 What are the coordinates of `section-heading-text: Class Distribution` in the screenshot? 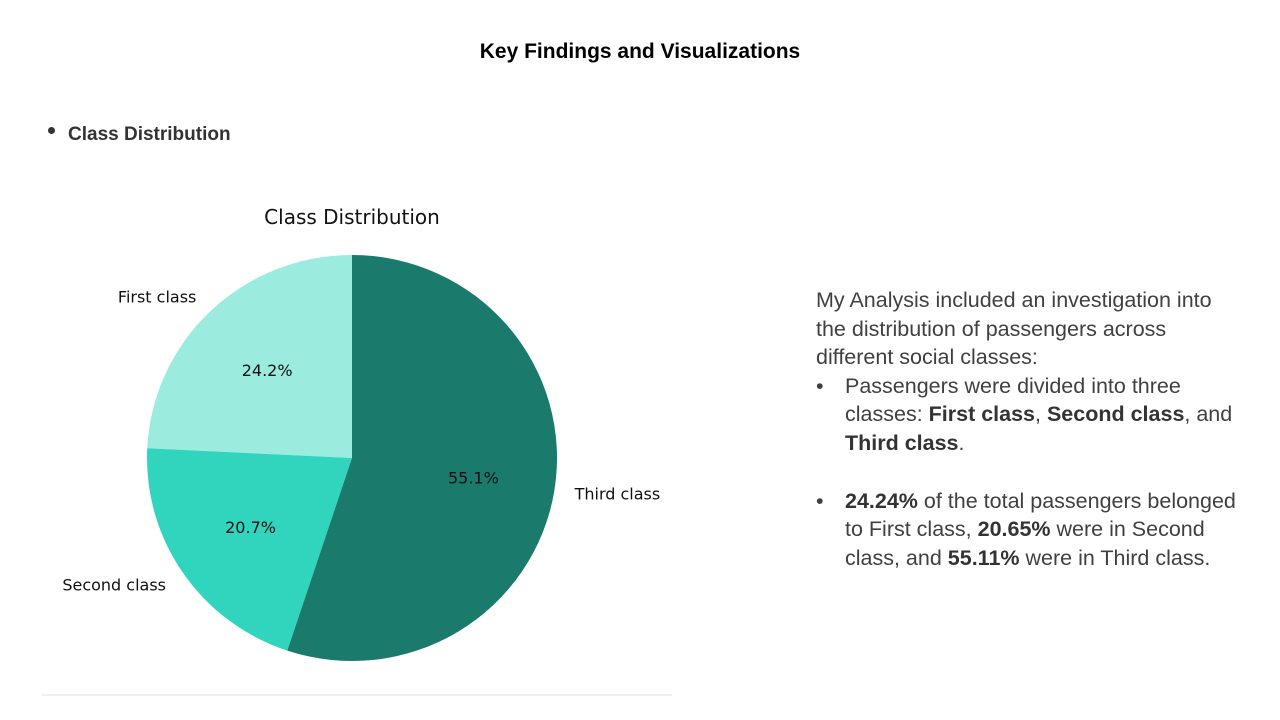 It's located at (149, 134).